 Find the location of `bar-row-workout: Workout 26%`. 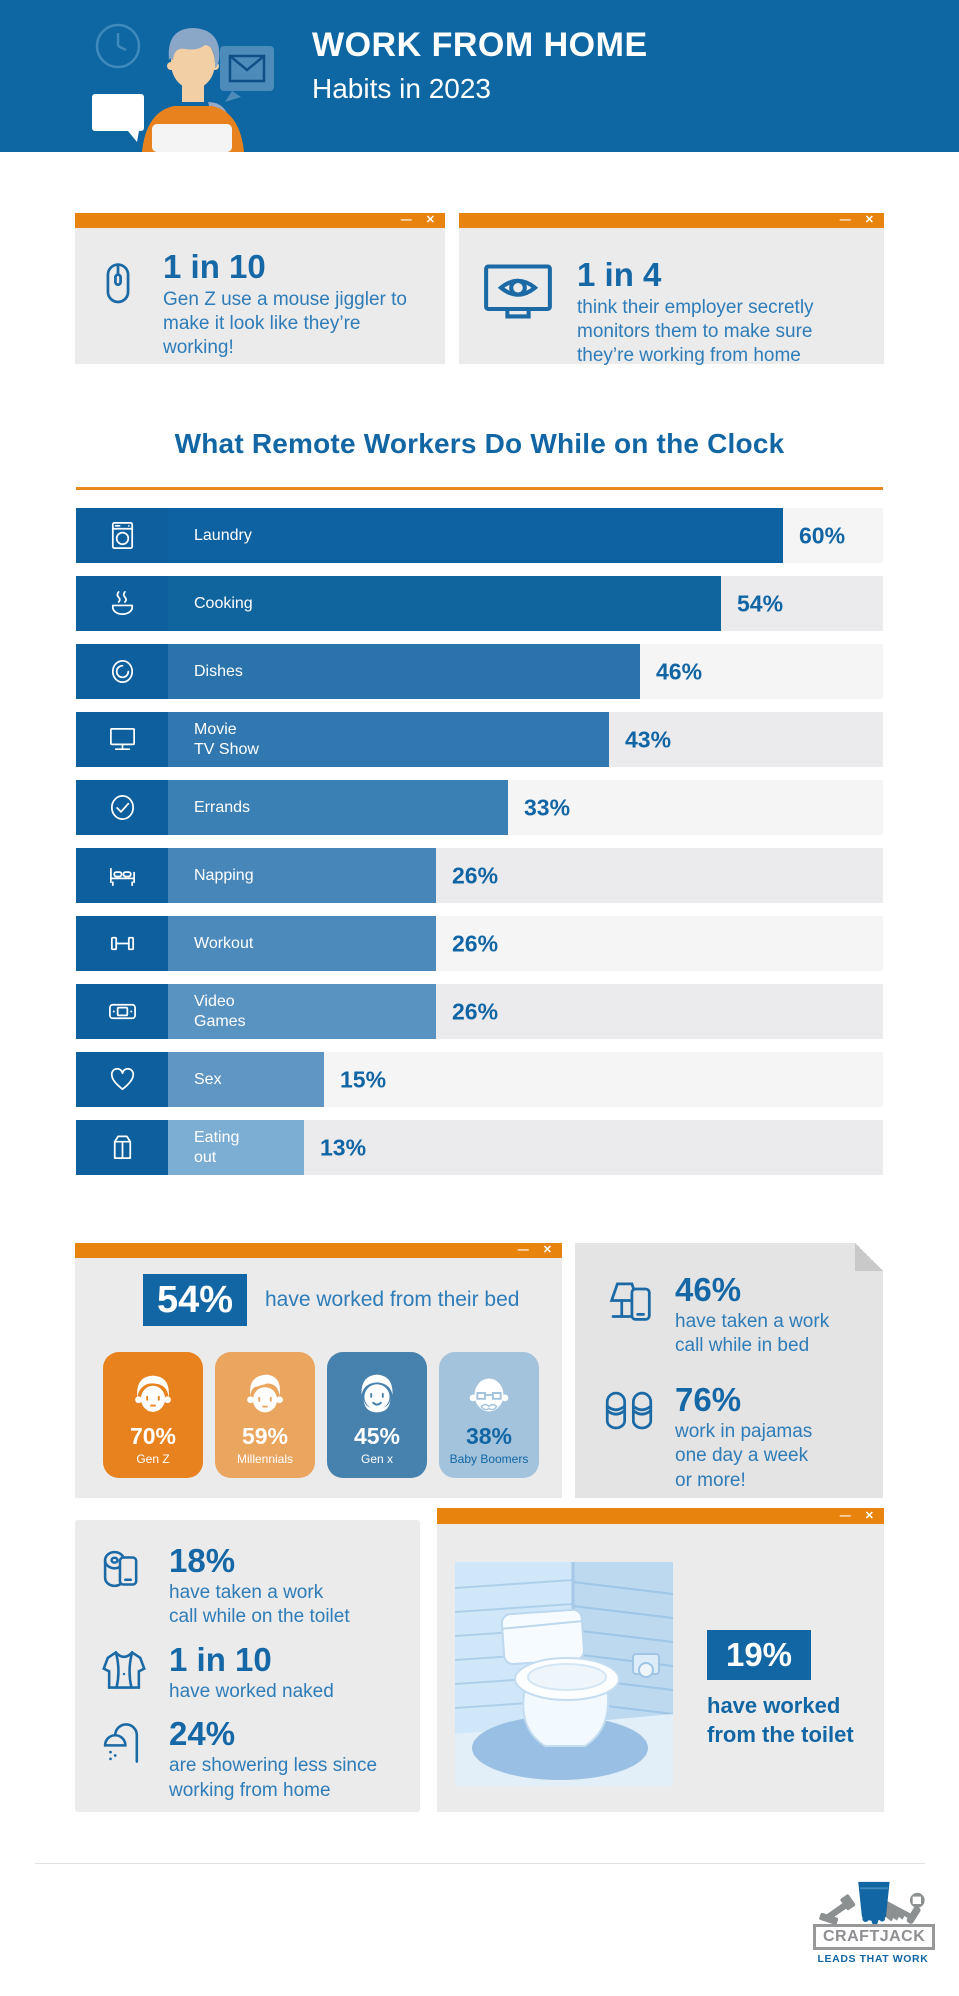

bar-row-workout: Workout 26% is located at coordinates (479, 943).